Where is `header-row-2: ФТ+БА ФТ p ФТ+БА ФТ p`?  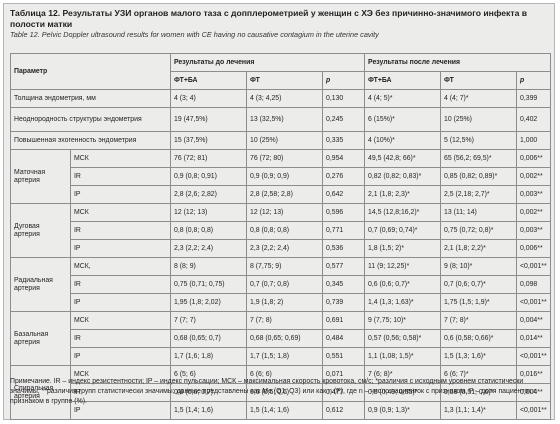 header-row-2: ФТ+БА ФТ p ФТ+БА ФТ p is located at coordinates (281, 80).